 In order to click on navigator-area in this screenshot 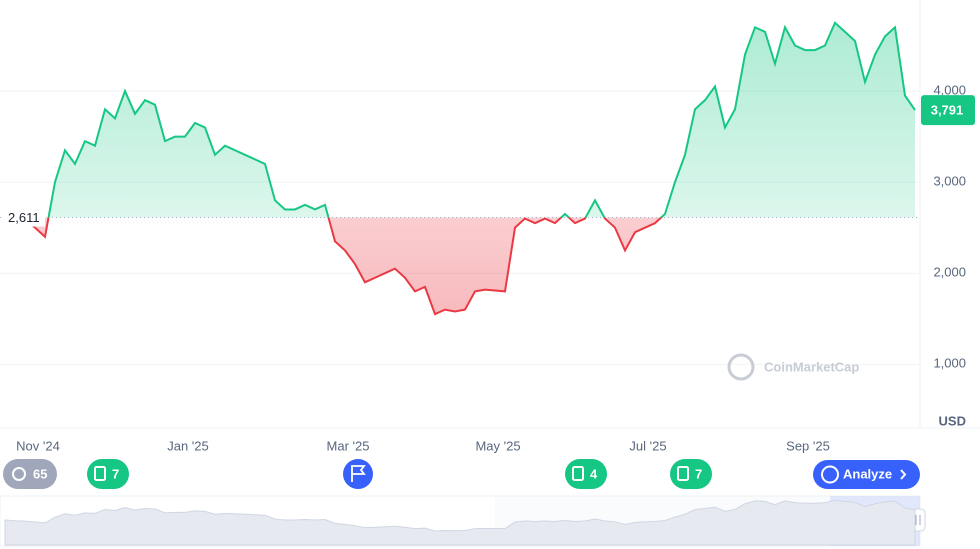, I will do `click(460, 522)`.